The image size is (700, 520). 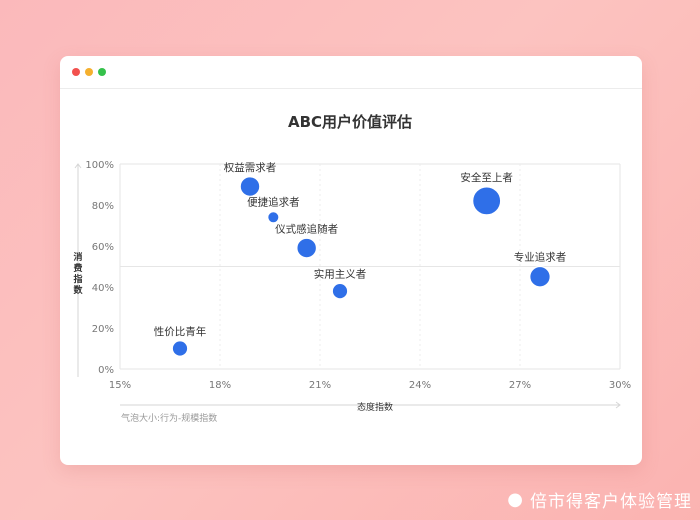 What do you see at coordinates (77, 268) in the screenshot?
I see `y-axis-label-char: 费` at bounding box center [77, 268].